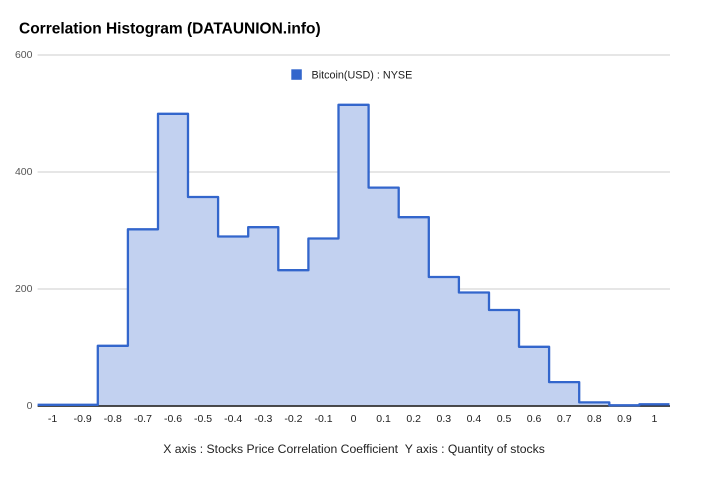  What do you see at coordinates (443, 419) in the screenshot?
I see `svg-text: 0.3` at bounding box center [443, 419].